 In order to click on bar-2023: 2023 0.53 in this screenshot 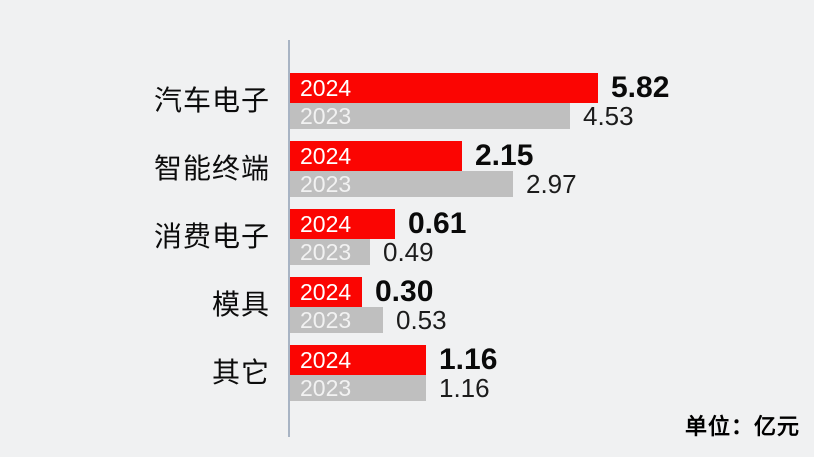, I will do `click(368, 319)`.